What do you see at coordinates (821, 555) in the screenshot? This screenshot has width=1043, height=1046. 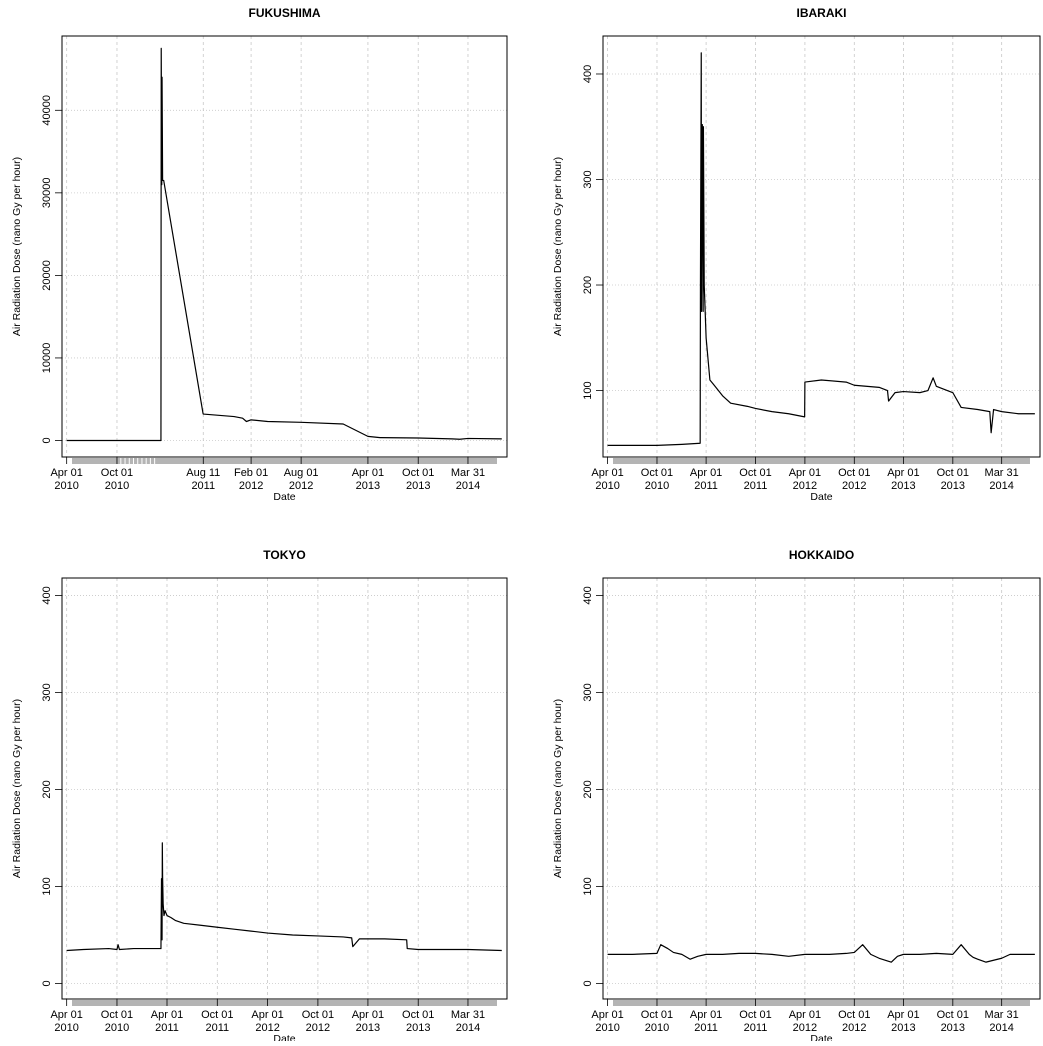 I see `panel-title: HOKKAIDO` at bounding box center [821, 555].